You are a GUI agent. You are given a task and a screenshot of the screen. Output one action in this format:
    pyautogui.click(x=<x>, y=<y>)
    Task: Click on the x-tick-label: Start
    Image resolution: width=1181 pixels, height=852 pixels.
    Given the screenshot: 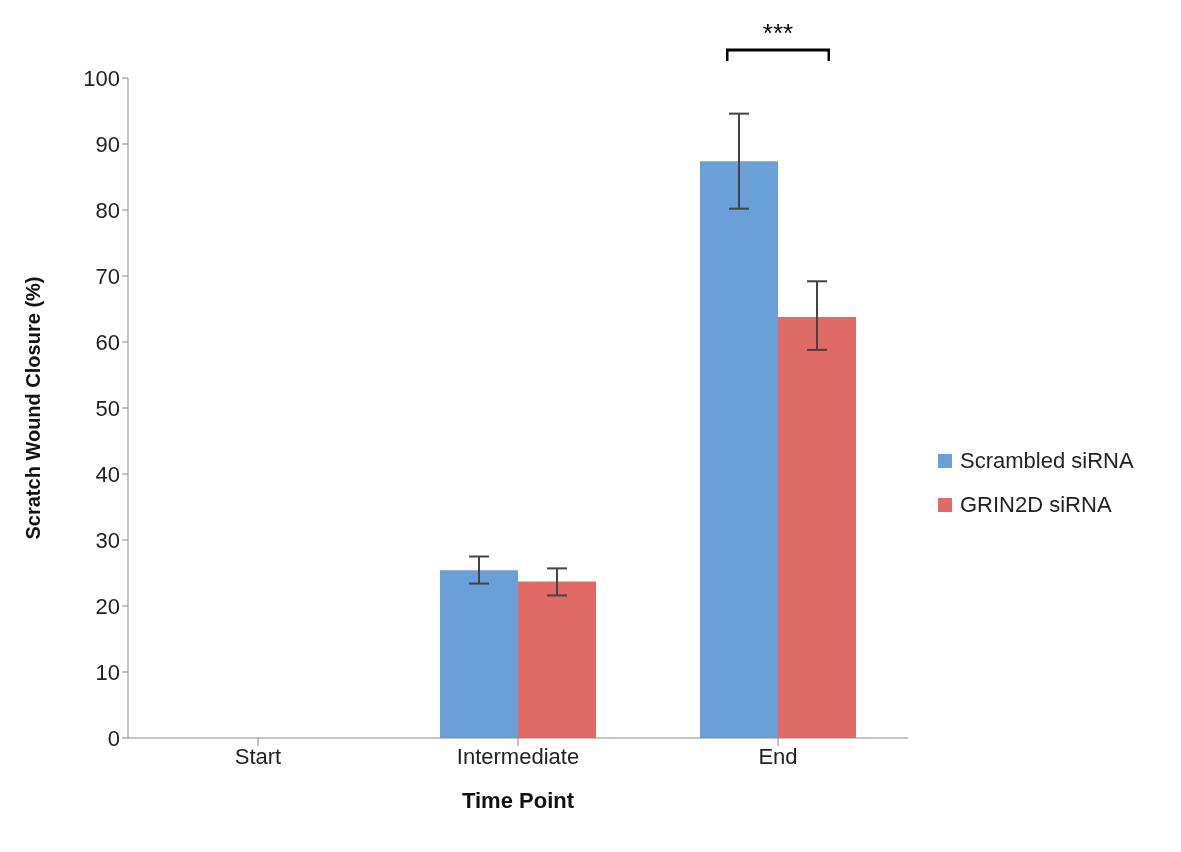 What is the action you would take?
    pyautogui.click(x=258, y=756)
    